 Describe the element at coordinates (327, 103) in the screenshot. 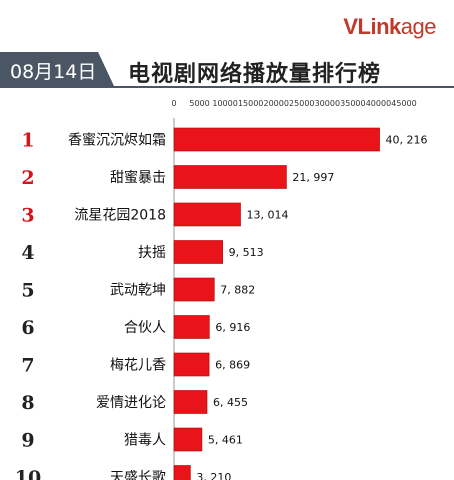

I see `x-tick-label: 30000` at that location.